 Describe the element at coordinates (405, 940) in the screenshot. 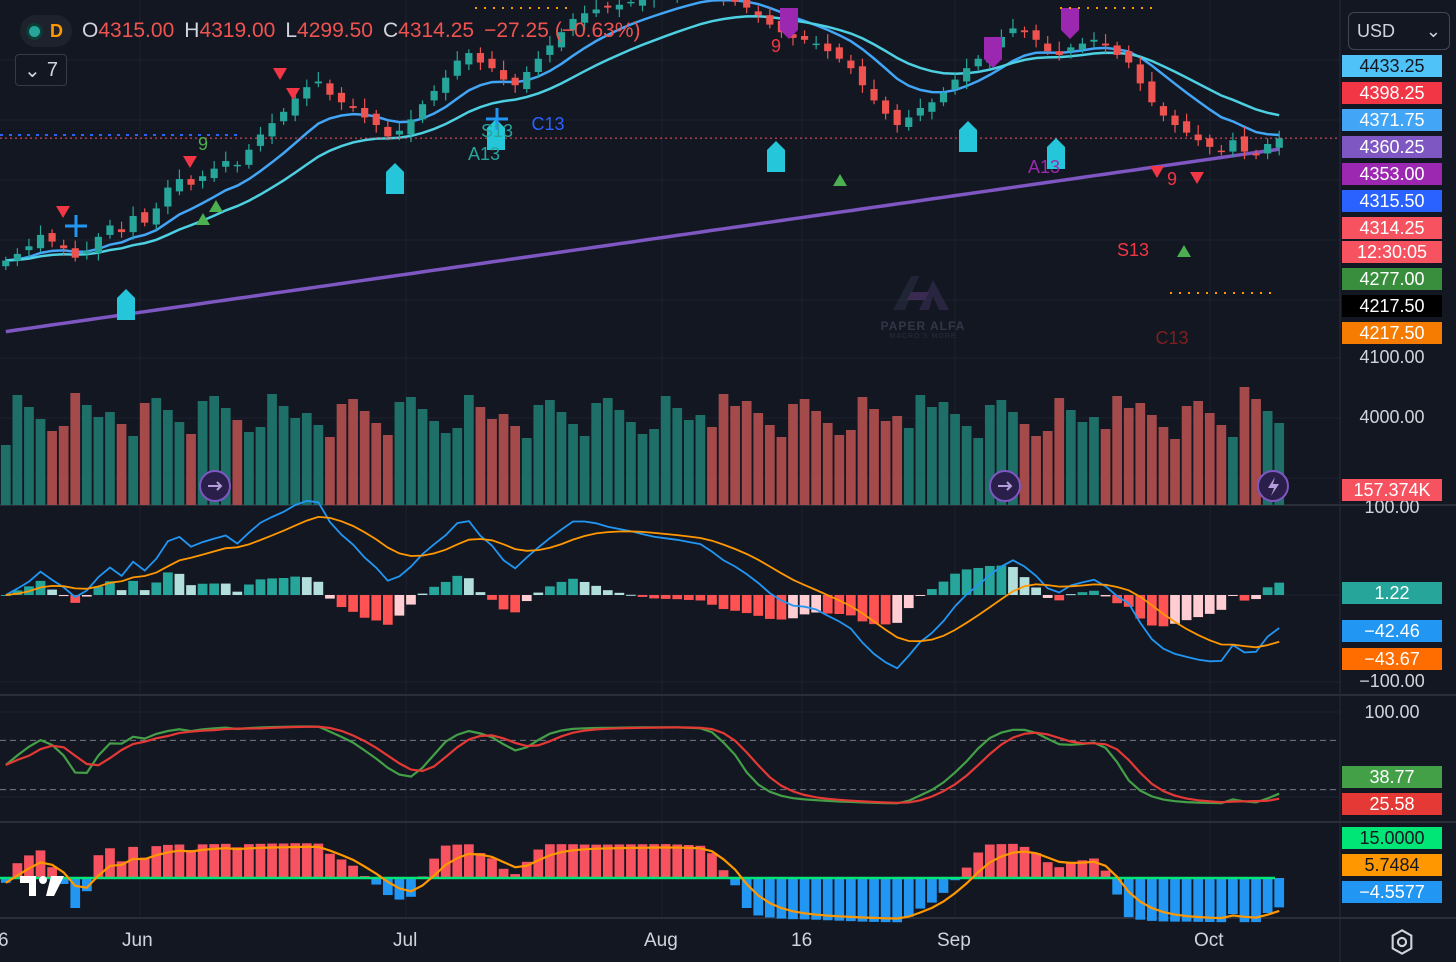

I see `time-axis-label: Jul` at that location.